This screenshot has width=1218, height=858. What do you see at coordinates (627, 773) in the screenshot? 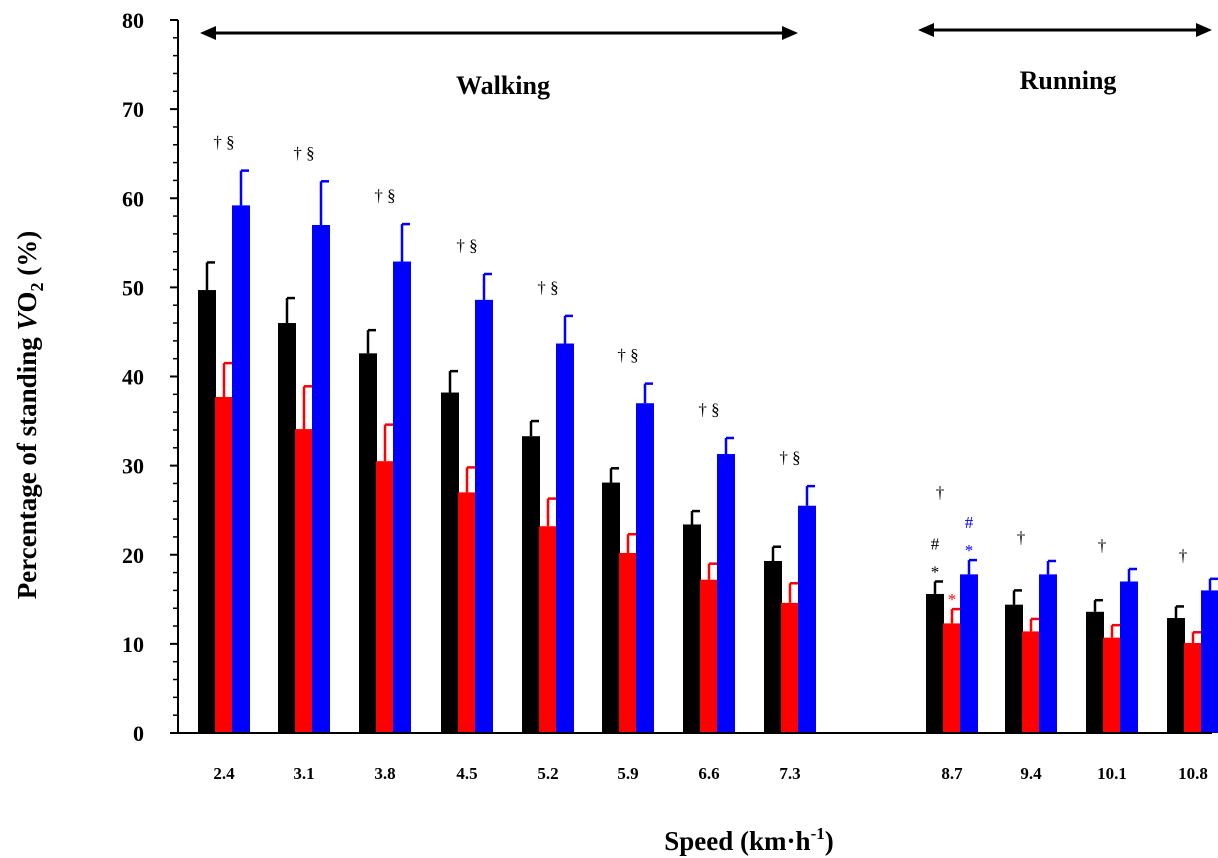
I see `x-tick-label: 5.9` at bounding box center [627, 773].